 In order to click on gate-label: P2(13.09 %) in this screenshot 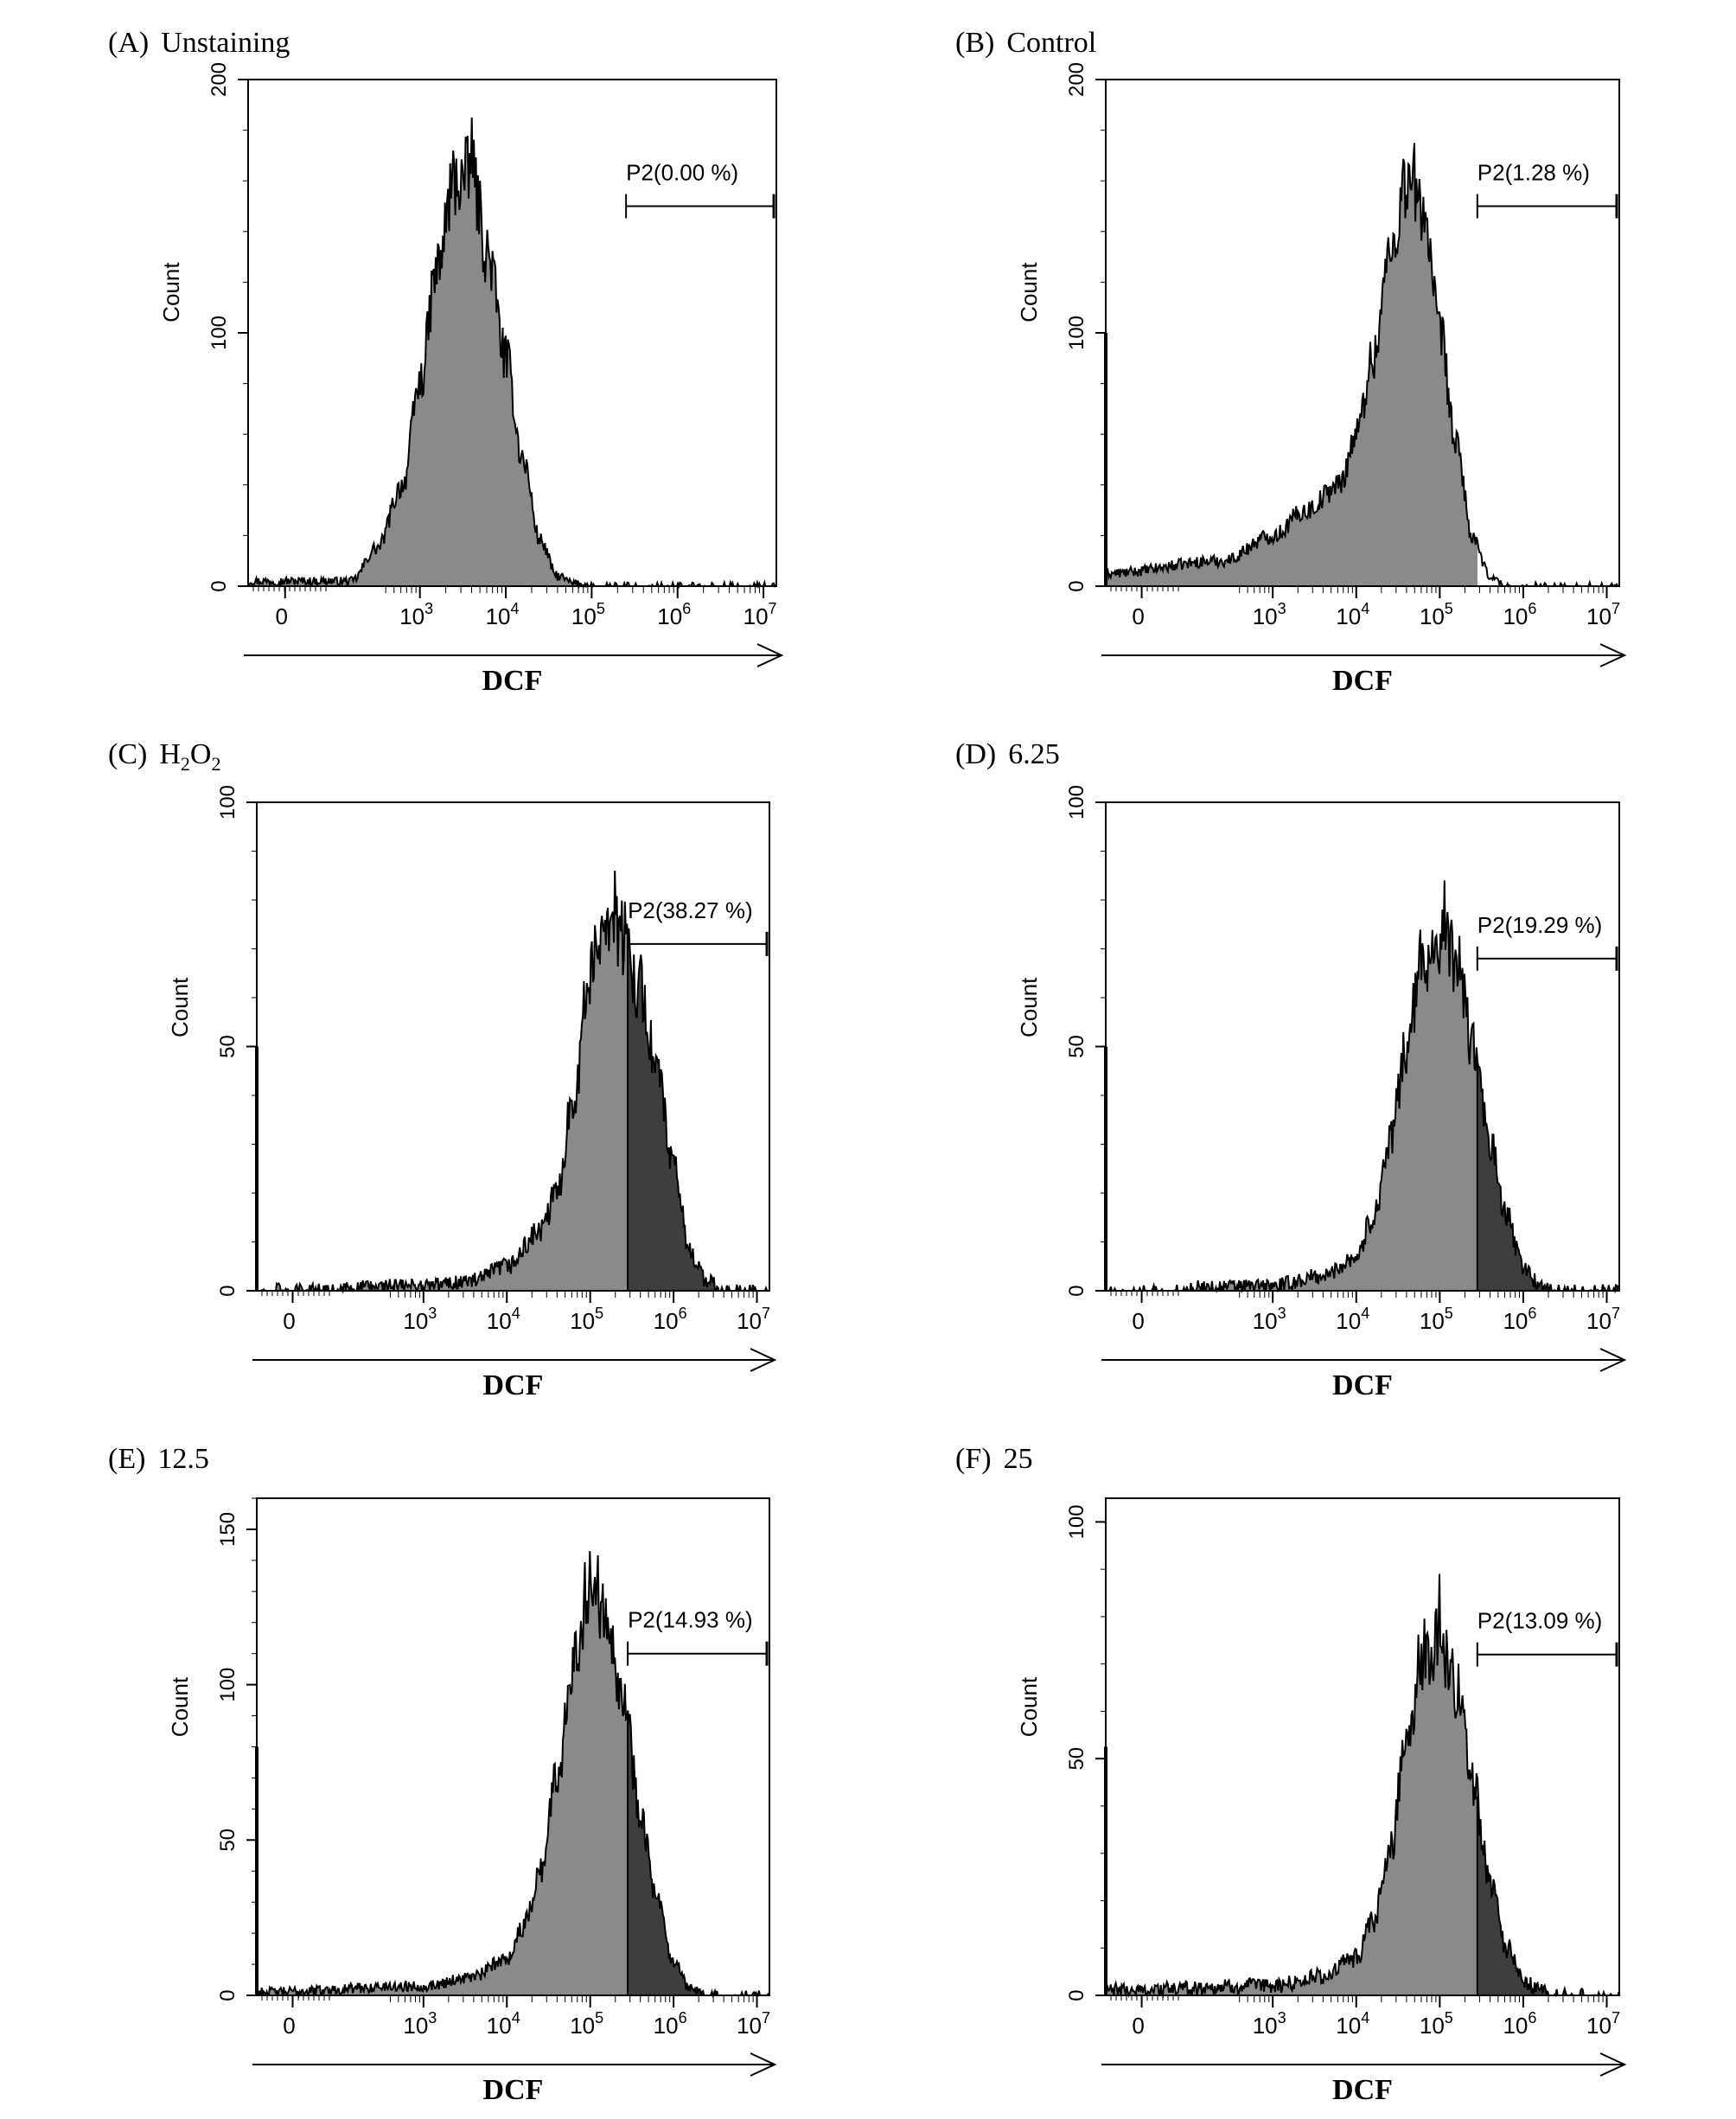, I will do `click(1540, 1621)`.